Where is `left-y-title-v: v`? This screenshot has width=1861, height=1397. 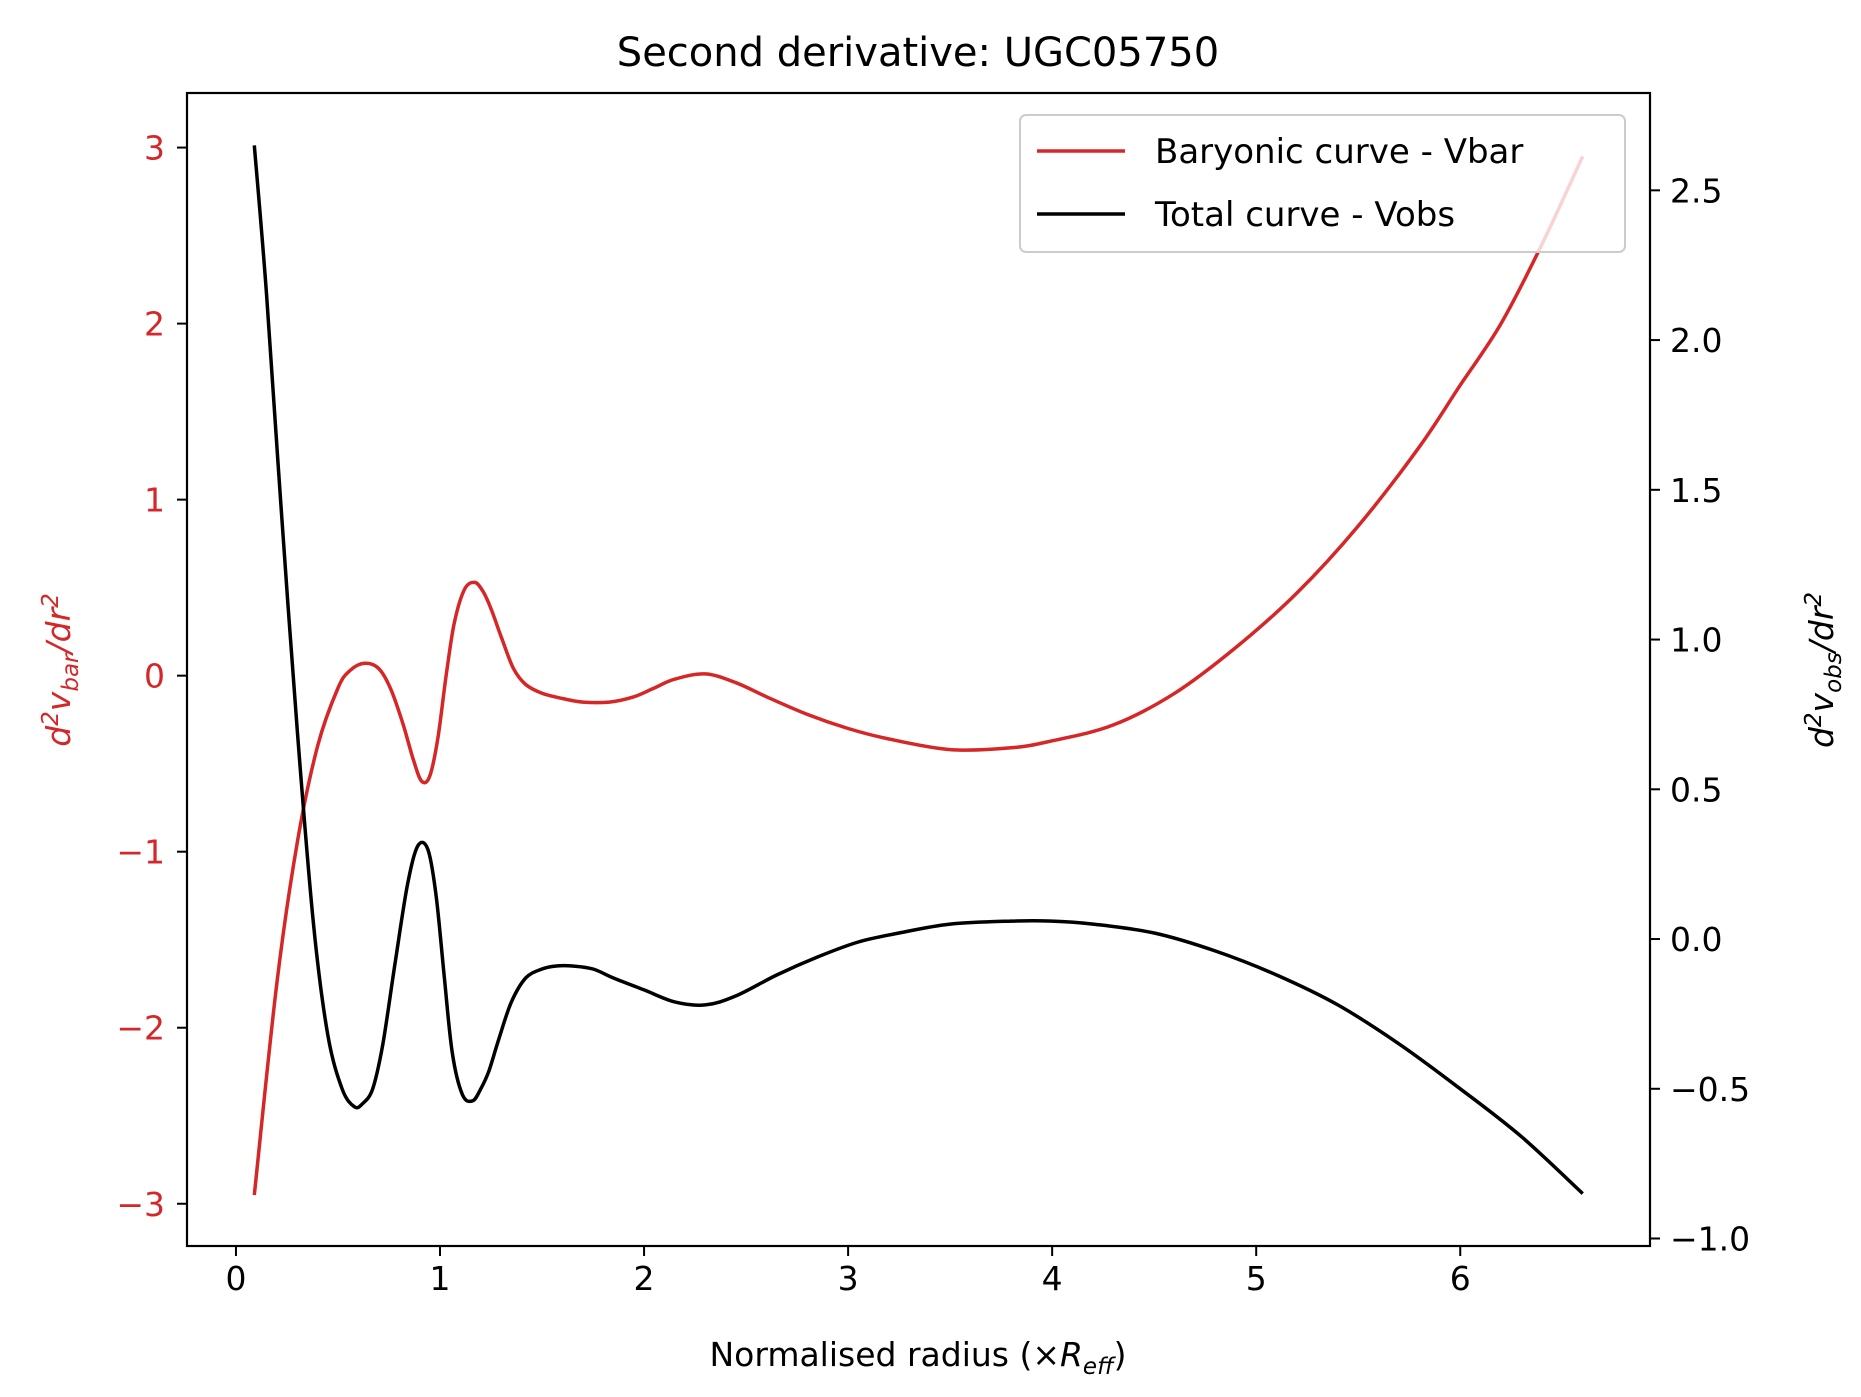
left-y-title-v: v is located at coordinates (58, 701).